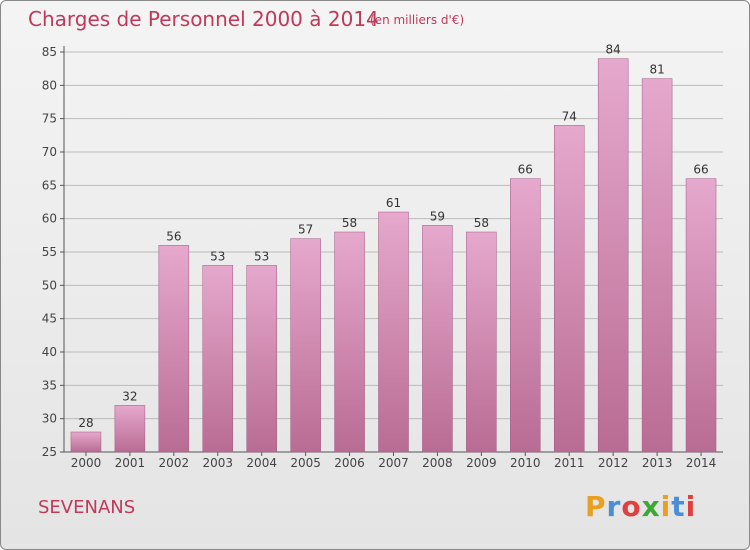 This screenshot has width=750, height=550. I want to click on commune-name: SEVENANS, so click(87, 507).